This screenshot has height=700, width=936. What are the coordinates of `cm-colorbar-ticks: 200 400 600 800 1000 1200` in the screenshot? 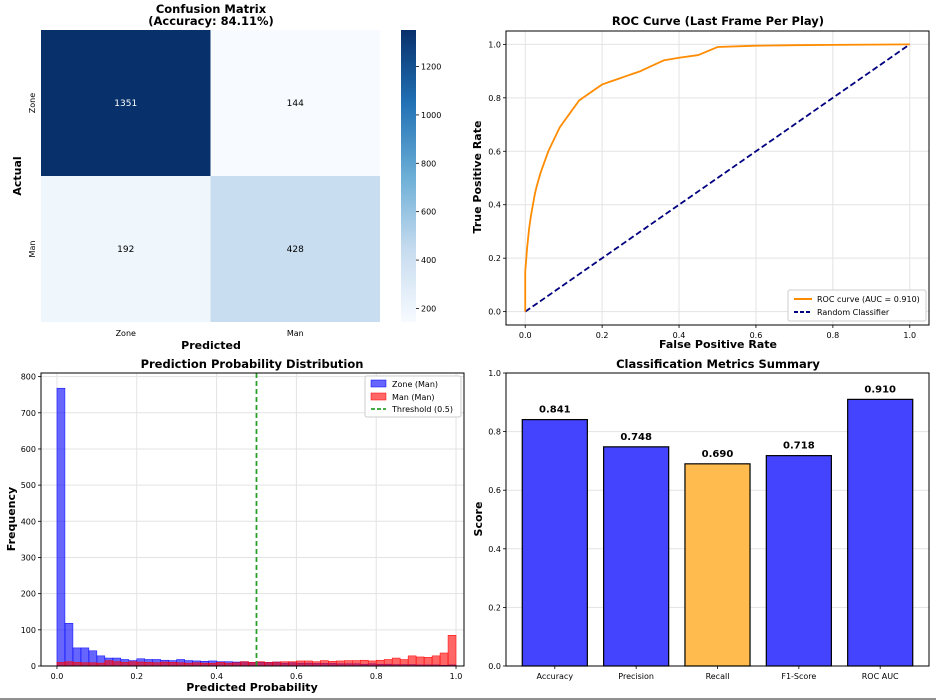 It's located at (428, 188).